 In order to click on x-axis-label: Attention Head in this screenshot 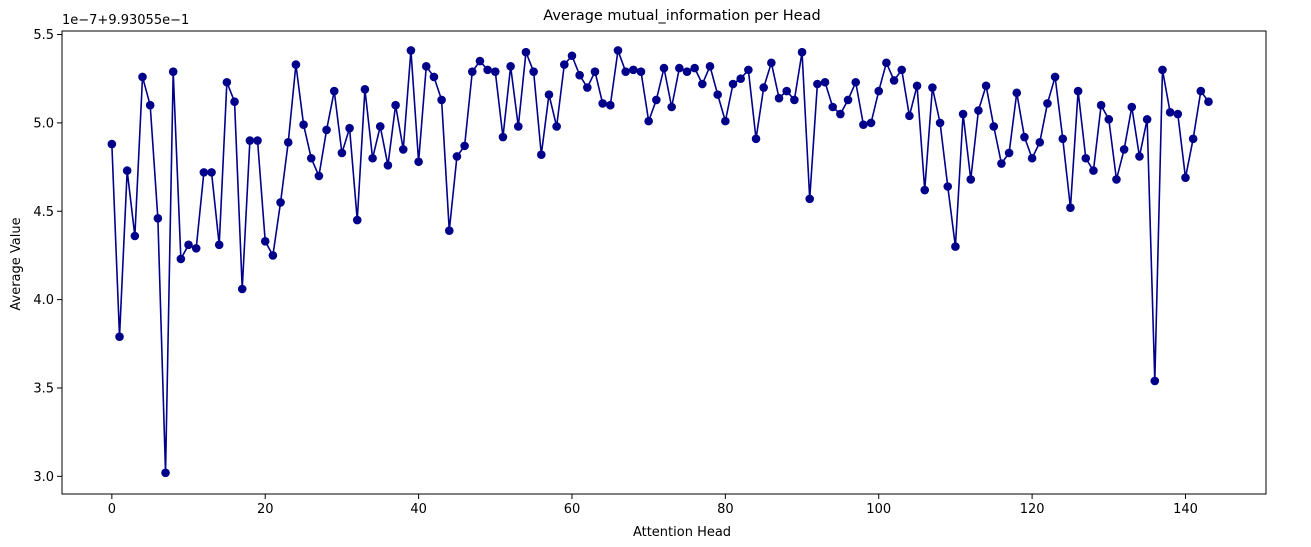, I will do `click(682, 532)`.